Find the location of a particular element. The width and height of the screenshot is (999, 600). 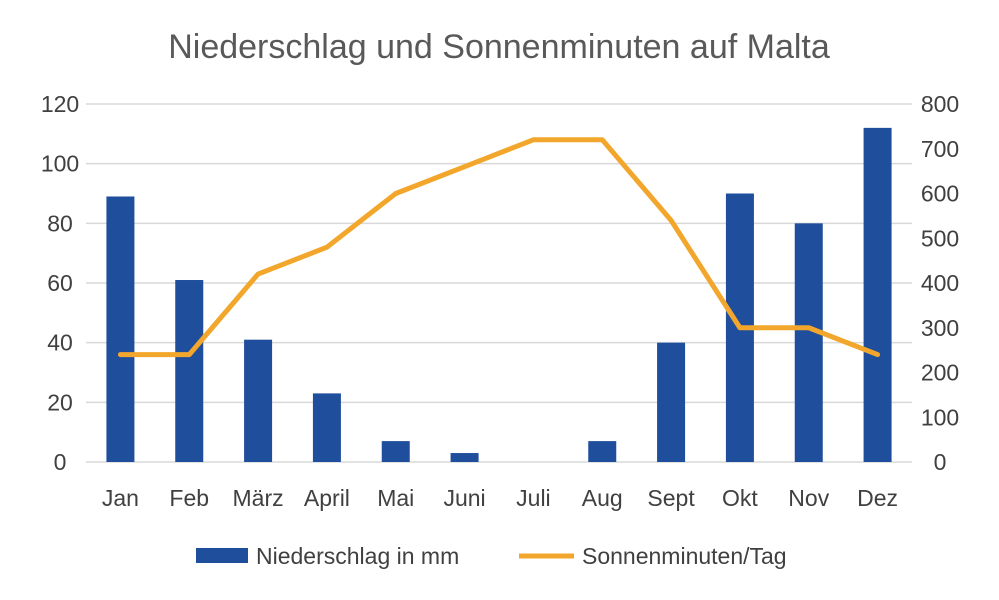

right-axis-tick-label: 300 is located at coordinates (940, 328).